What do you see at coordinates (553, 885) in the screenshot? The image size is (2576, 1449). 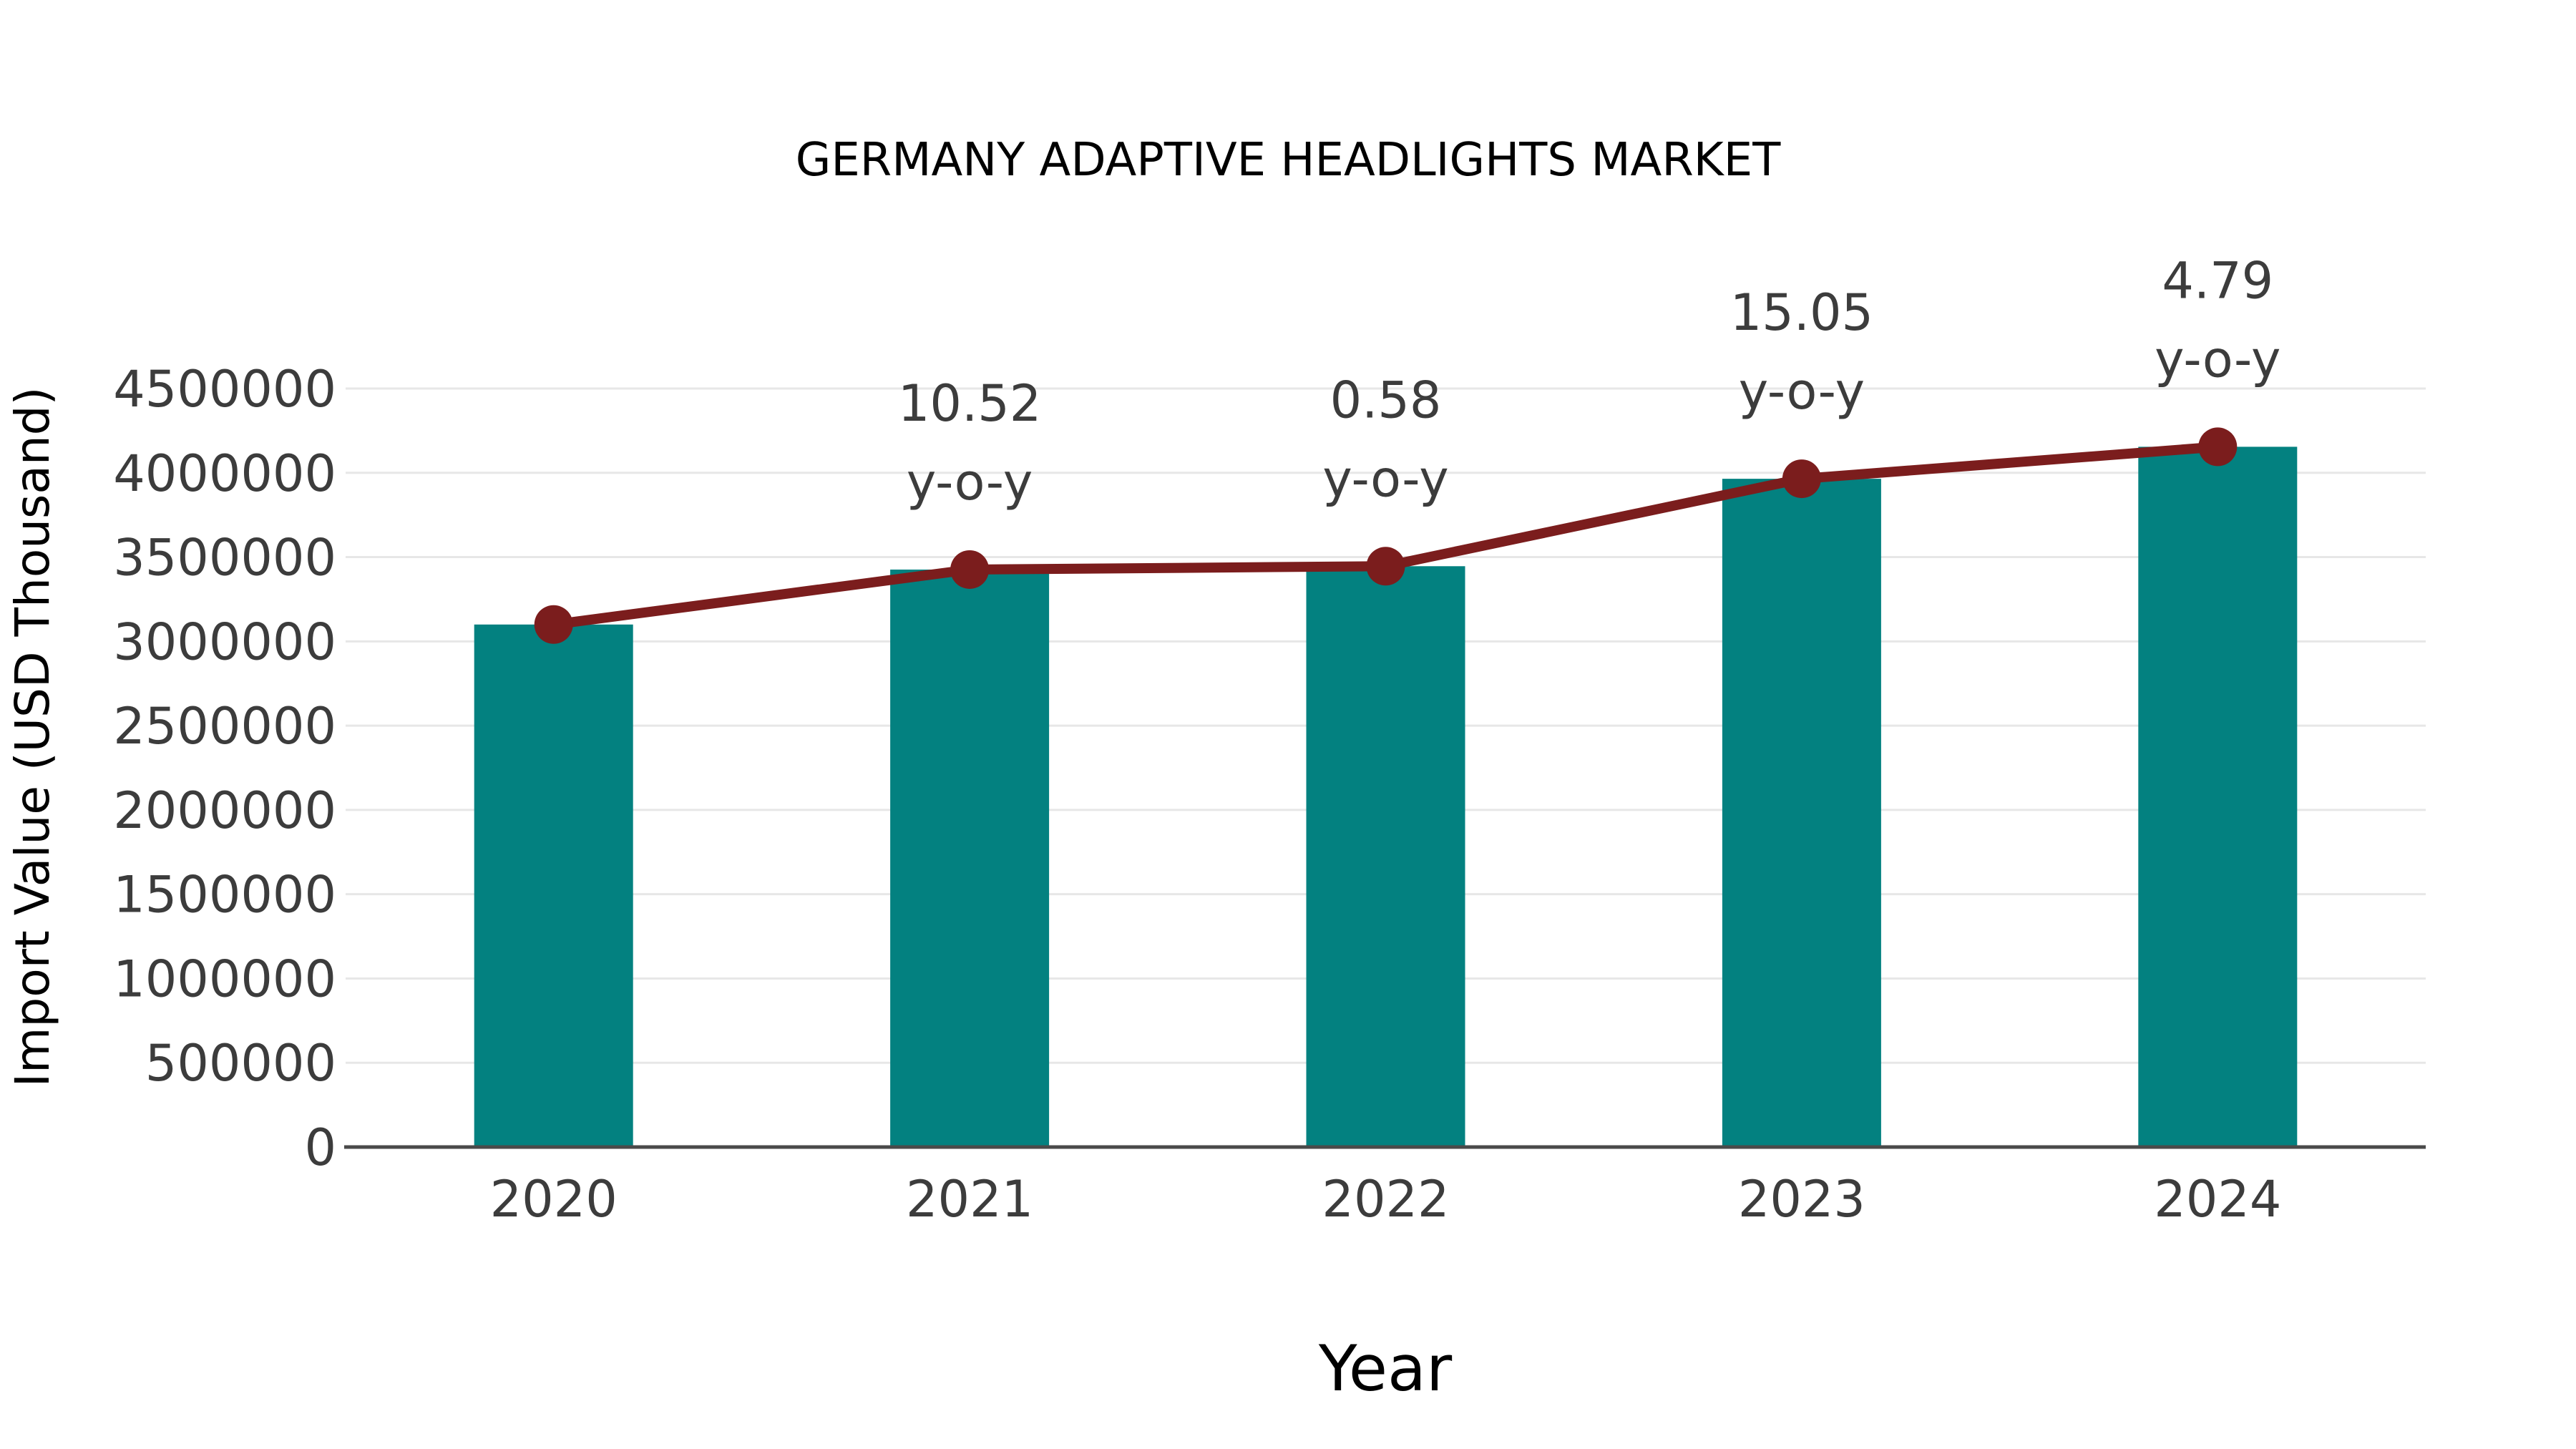 I see `bar-2020` at bounding box center [553, 885].